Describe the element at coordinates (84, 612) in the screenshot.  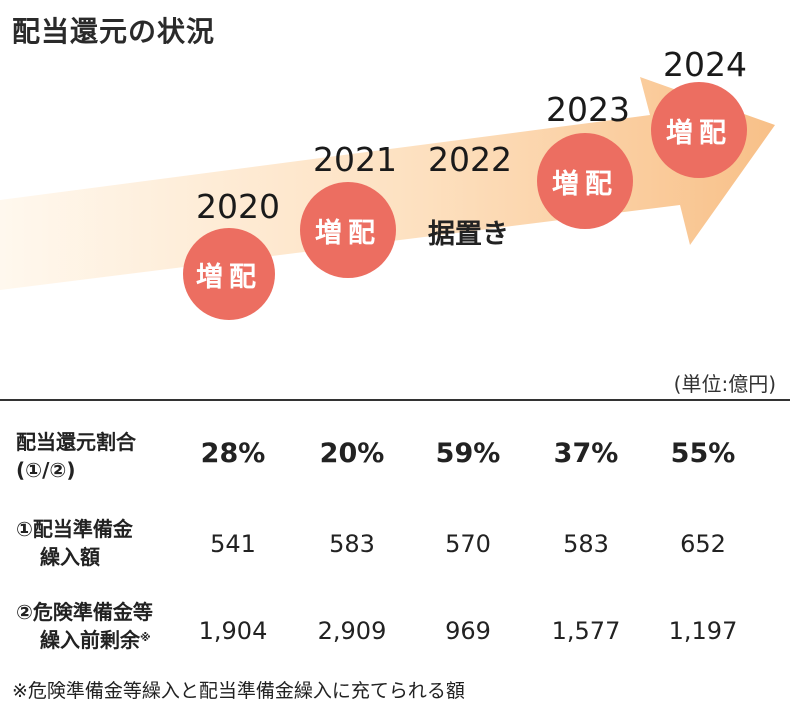
I see `row-label-line1: ②危険準備金等` at that location.